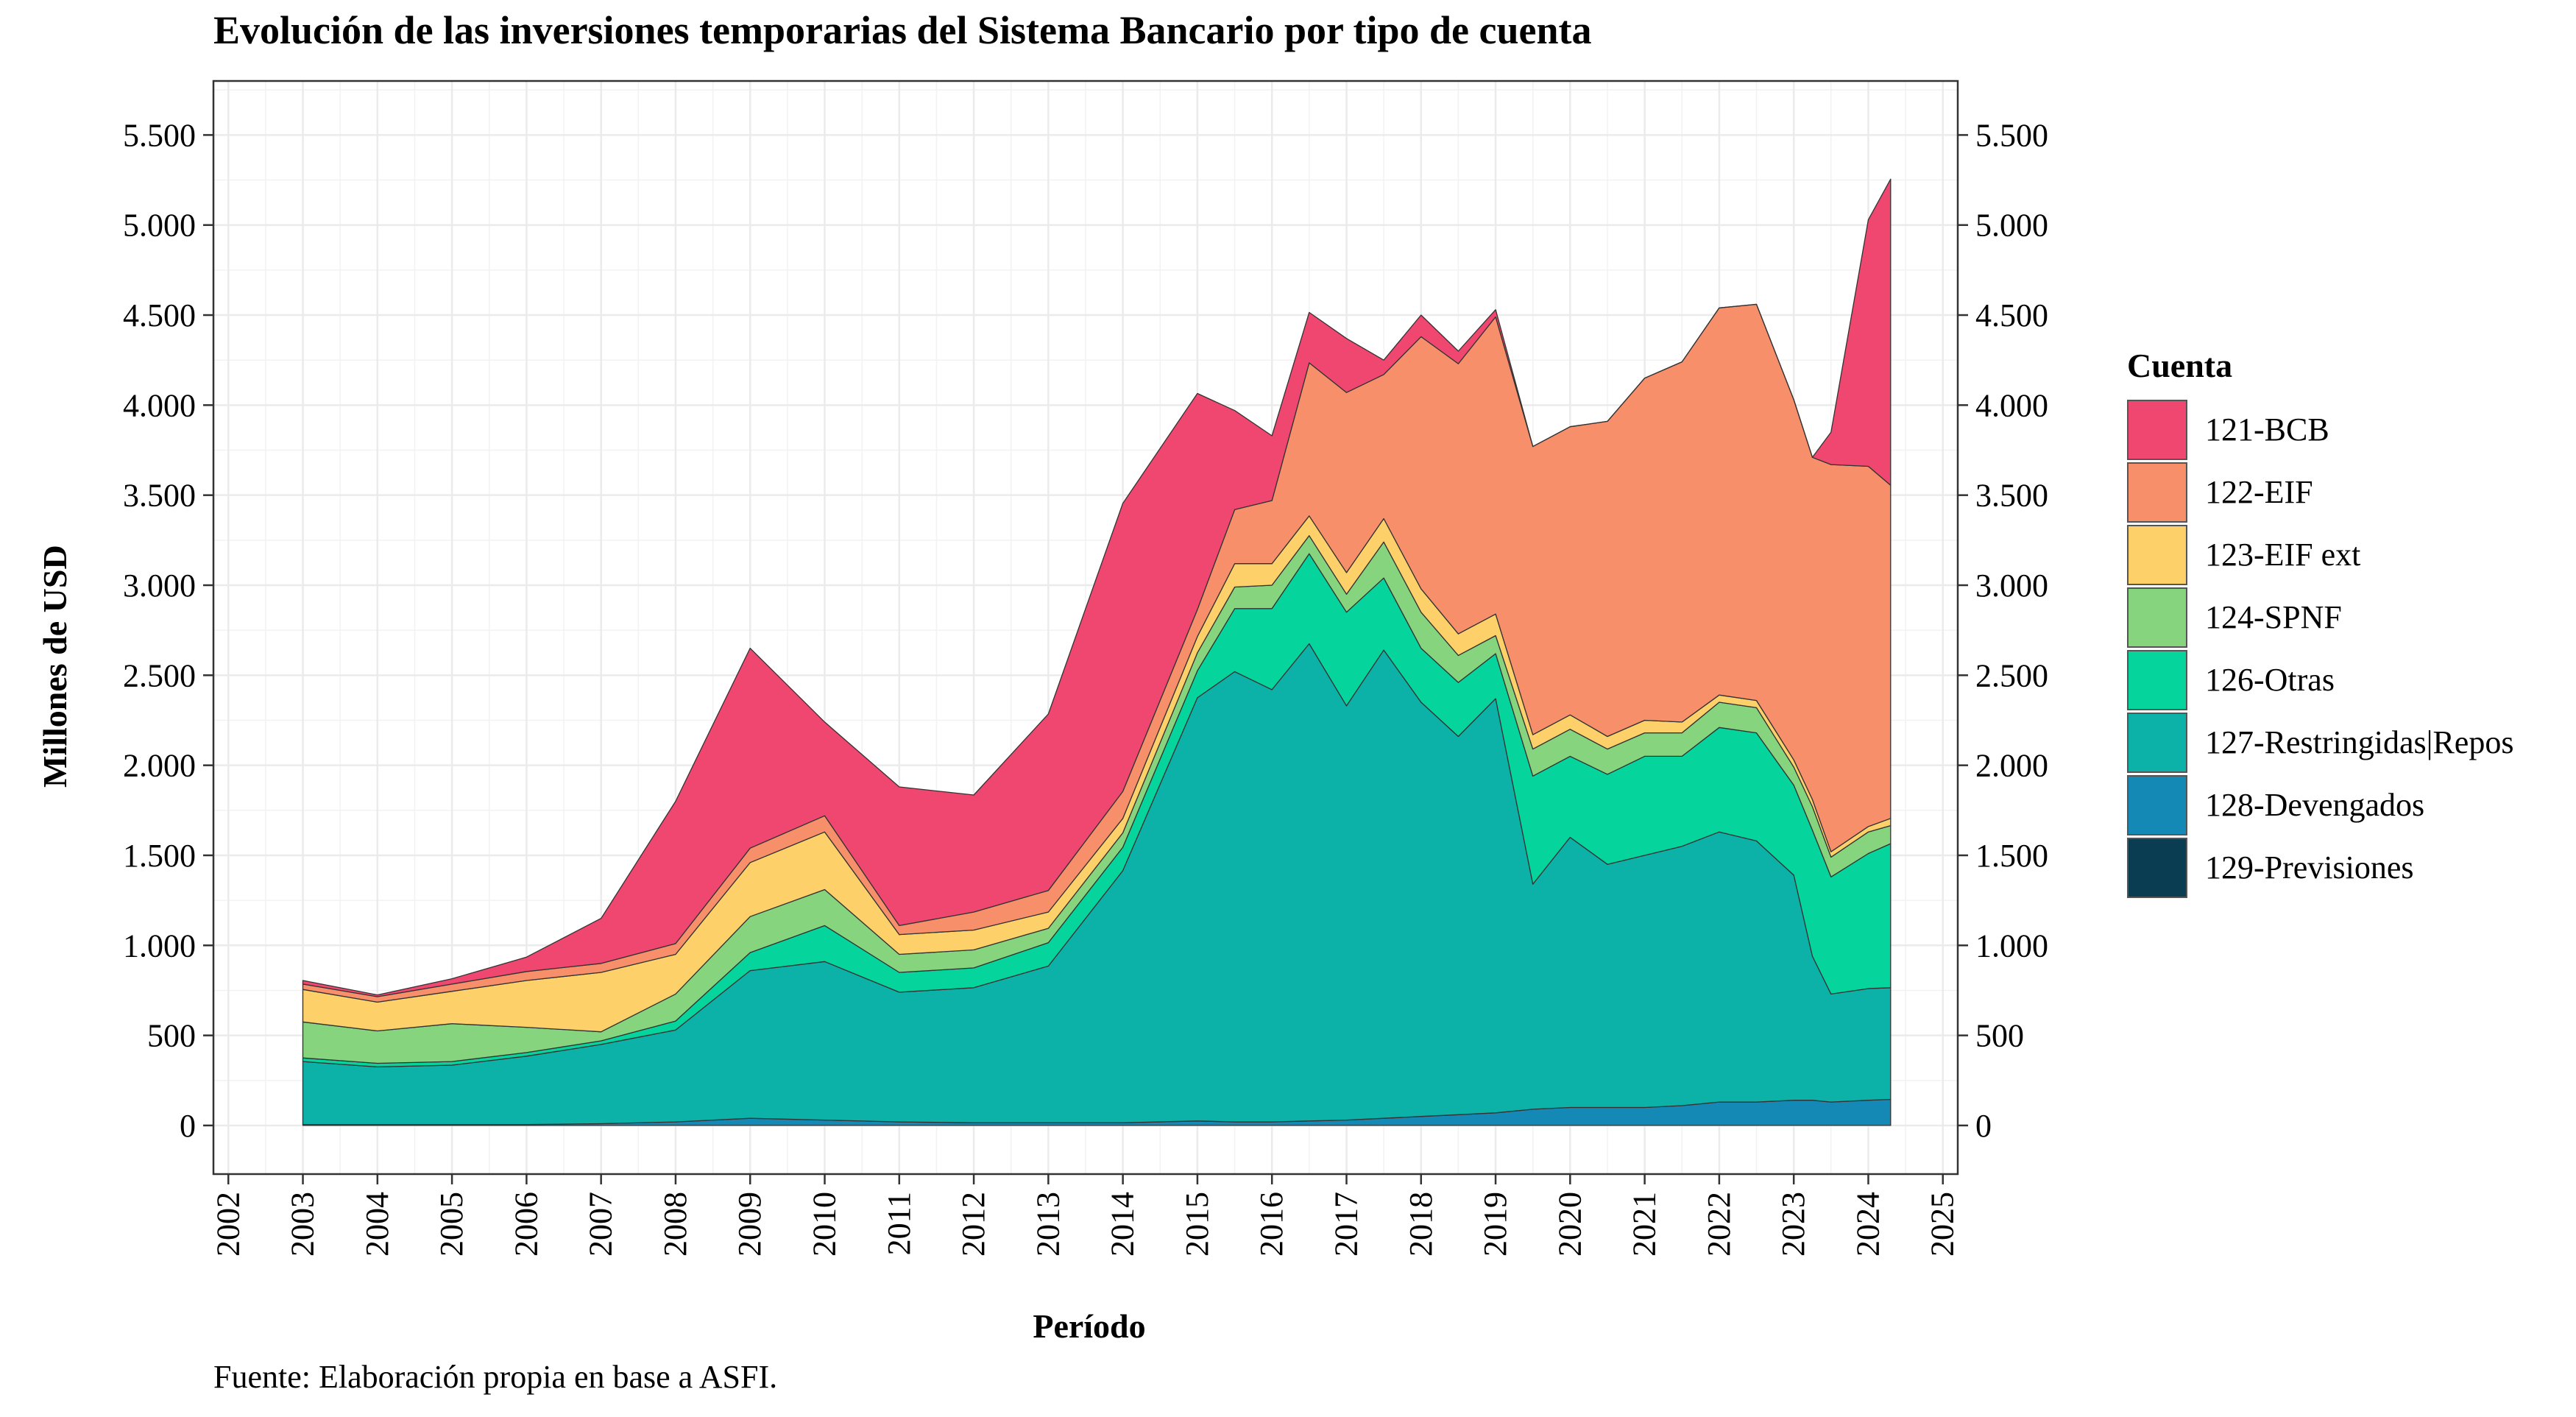  What do you see at coordinates (1645, 1224) in the screenshot?
I see `x-tick-label: 2021` at bounding box center [1645, 1224].